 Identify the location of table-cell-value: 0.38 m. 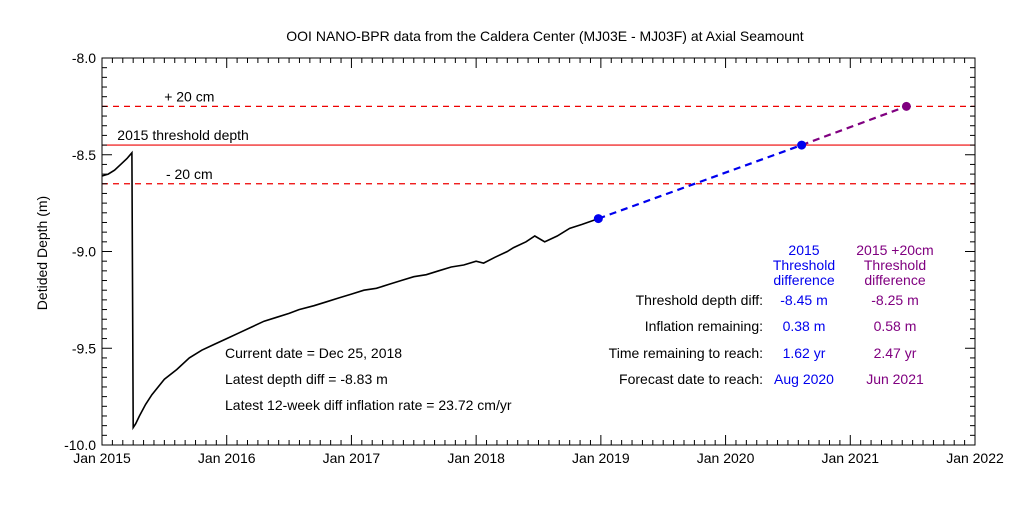
(804, 326).